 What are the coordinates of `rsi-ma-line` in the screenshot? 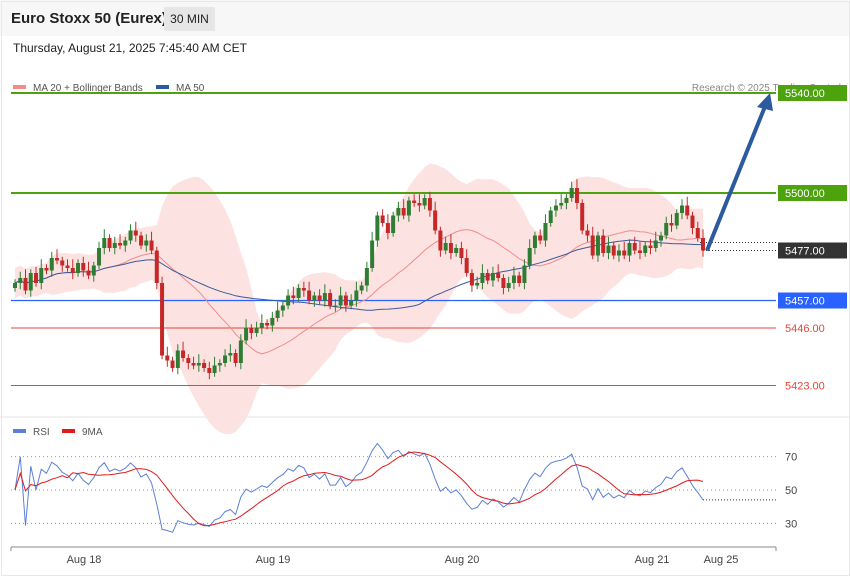 It's located at (359, 489).